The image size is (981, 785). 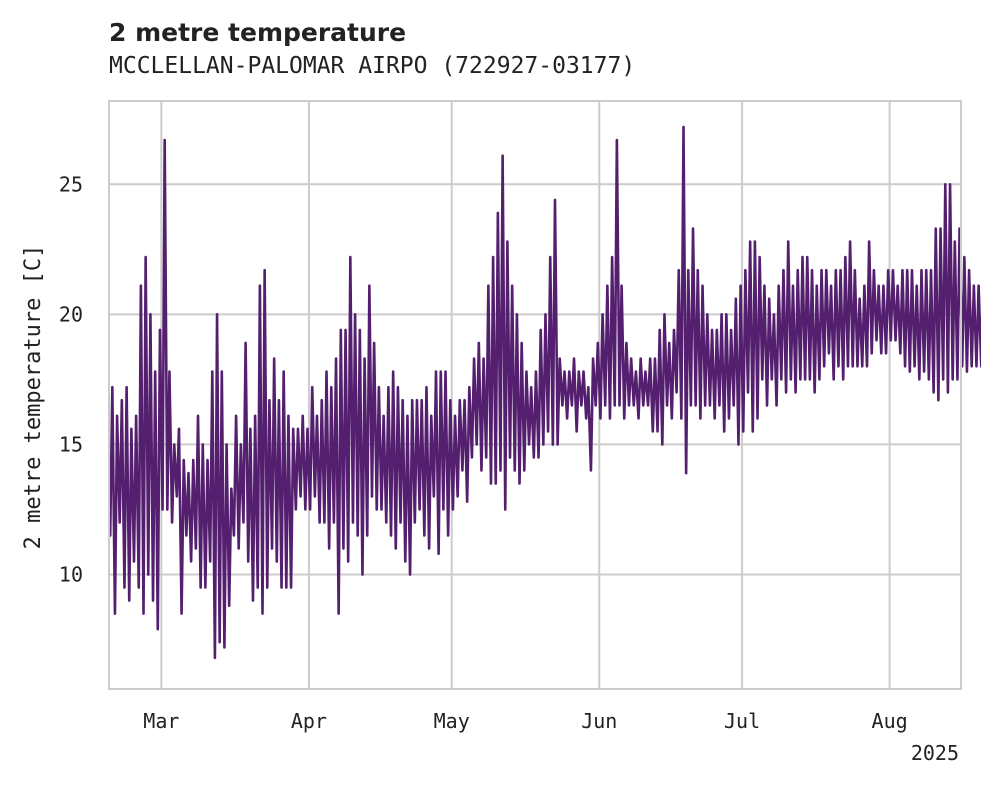 What do you see at coordinates (71, 444) in the screenshot?
I see `y-tick-label: 15` at bounding box center [71, 444].